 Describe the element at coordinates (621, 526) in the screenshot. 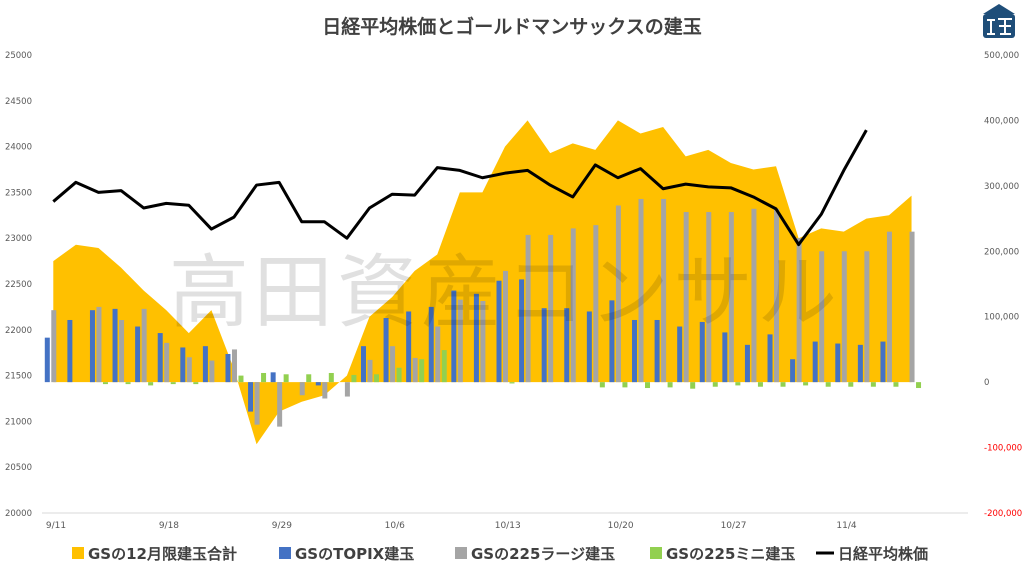

I see `x-tick-label: 10/20` at that location.